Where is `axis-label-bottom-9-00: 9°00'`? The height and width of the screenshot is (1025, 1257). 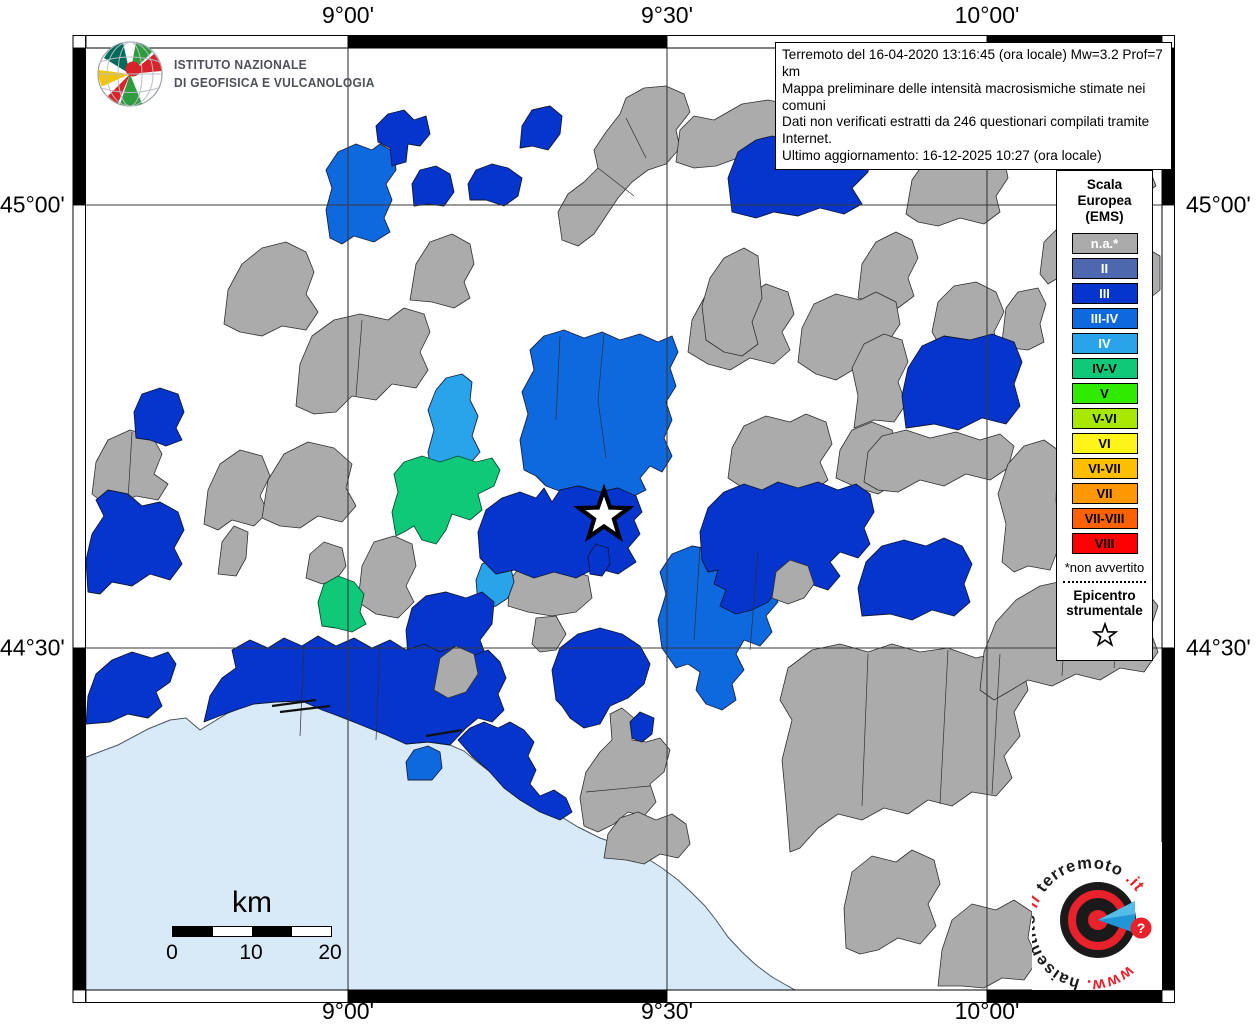 axis-label-bottom-9-00: 9°00' is located at coordinates (348, 1011).